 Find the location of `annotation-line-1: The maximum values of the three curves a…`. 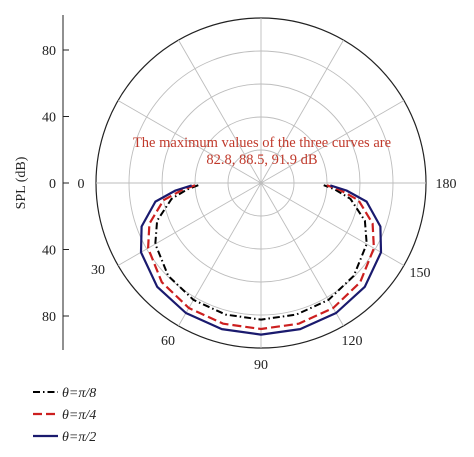

annotation-line-1: The maximum values of the three curves a… is located at coordinates (262, 143).